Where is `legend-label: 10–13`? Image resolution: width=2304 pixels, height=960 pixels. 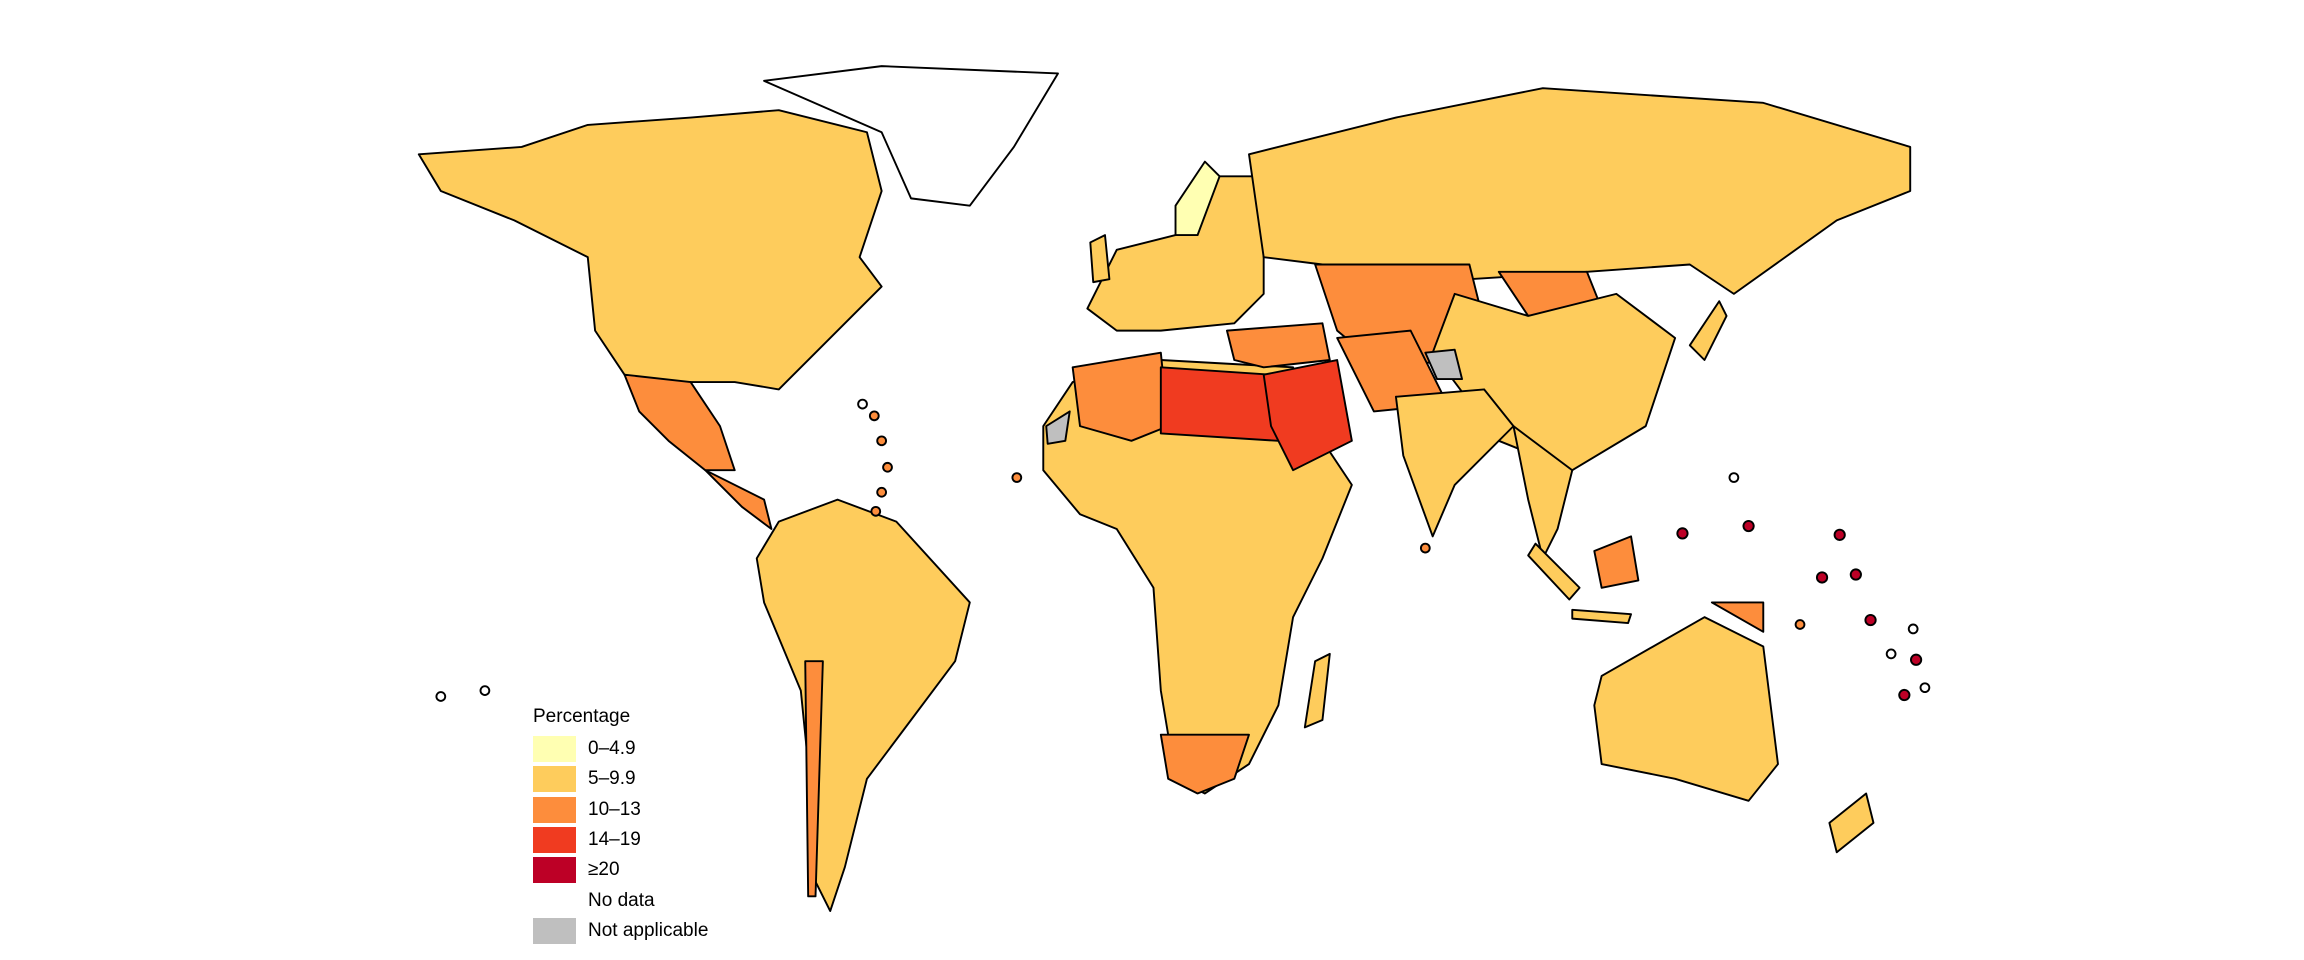 legend-label: 10–13 is located at coordinates (614, 809).